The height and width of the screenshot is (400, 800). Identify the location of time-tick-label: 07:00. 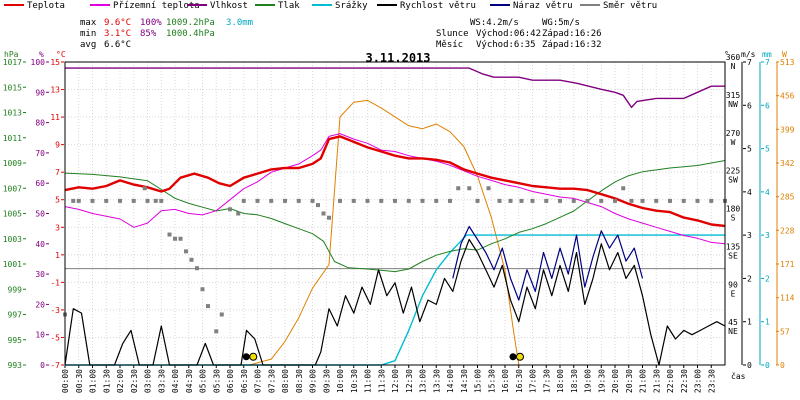
(258, 381).